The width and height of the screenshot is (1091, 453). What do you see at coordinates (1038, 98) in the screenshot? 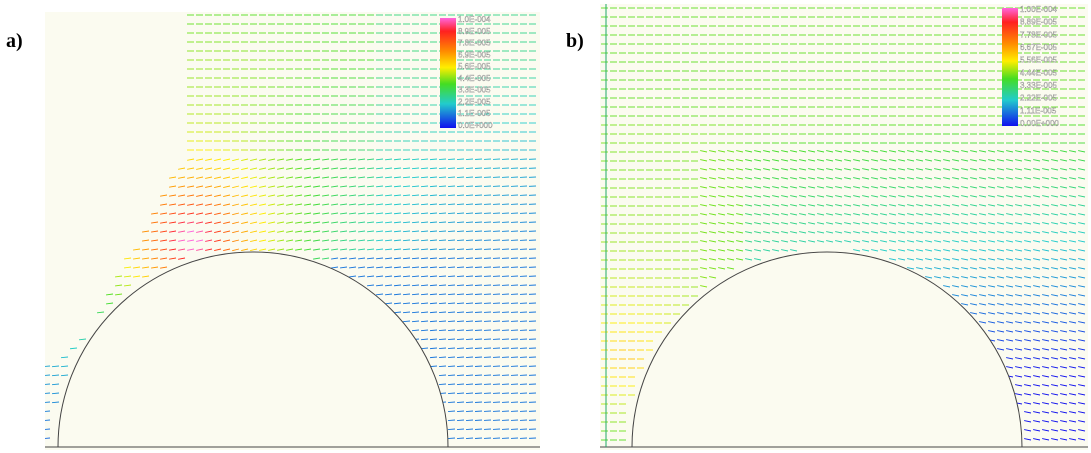
I see `colorbar-label: 2.22E-005` at bounding box center [1038, 98].